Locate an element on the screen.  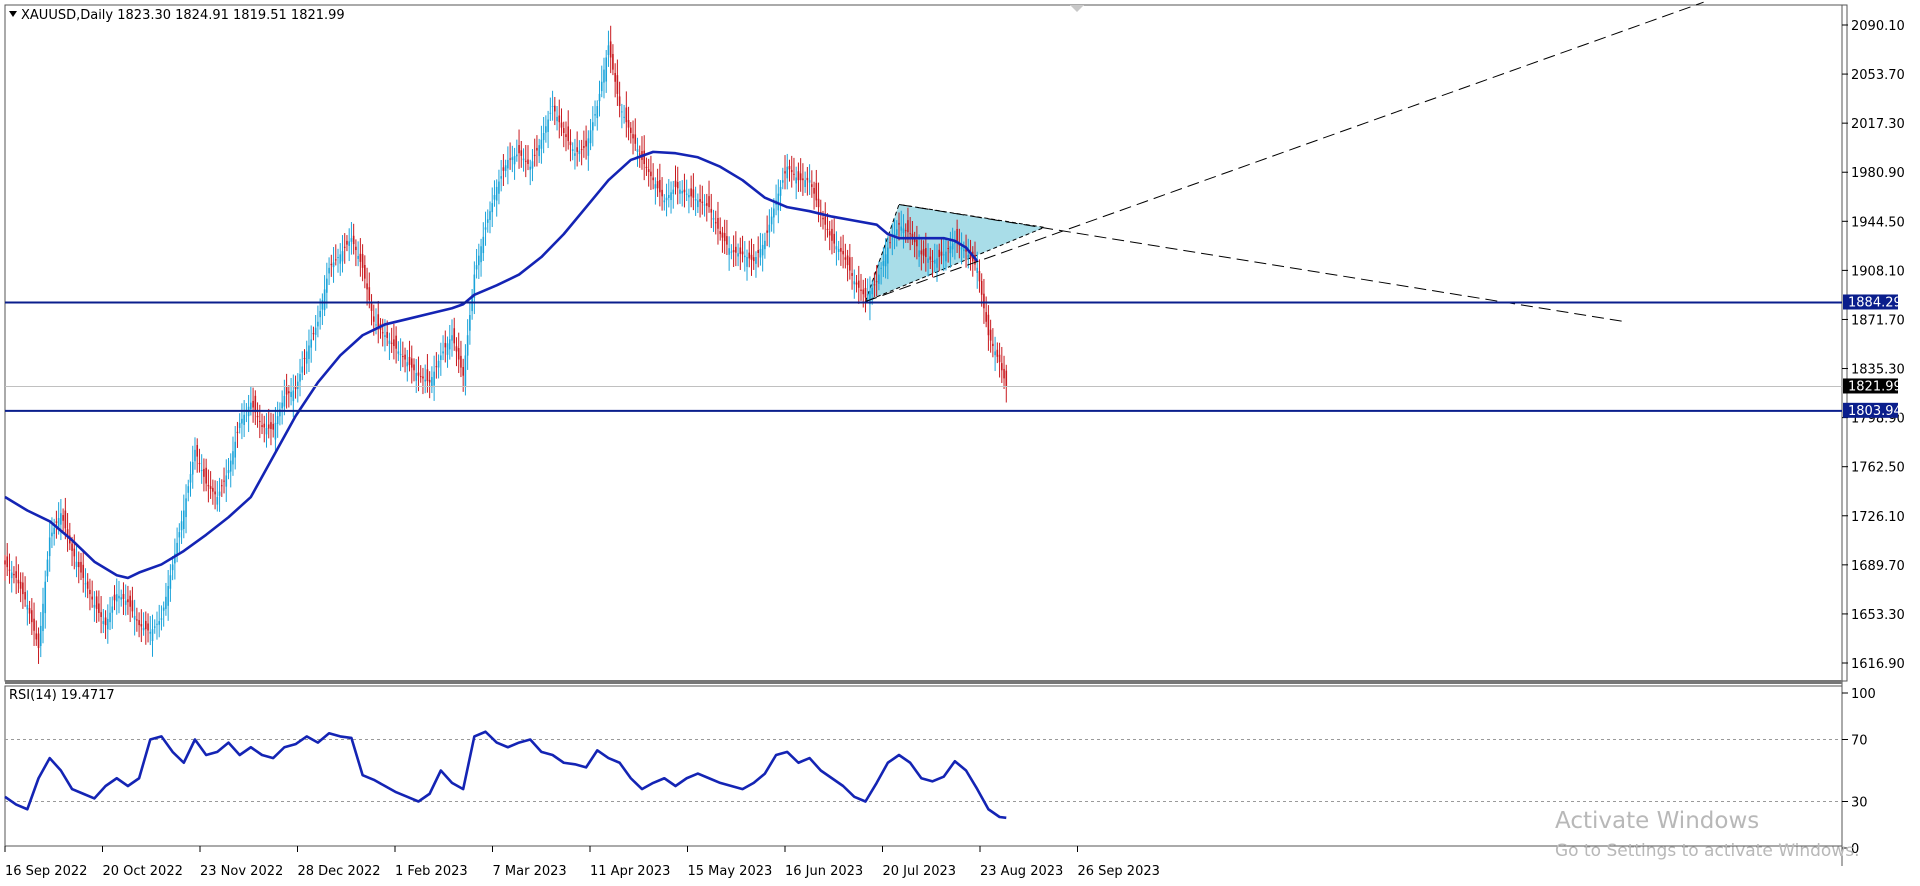
price-tick-label: 1653.30 is located at coordinates (1878, 615).